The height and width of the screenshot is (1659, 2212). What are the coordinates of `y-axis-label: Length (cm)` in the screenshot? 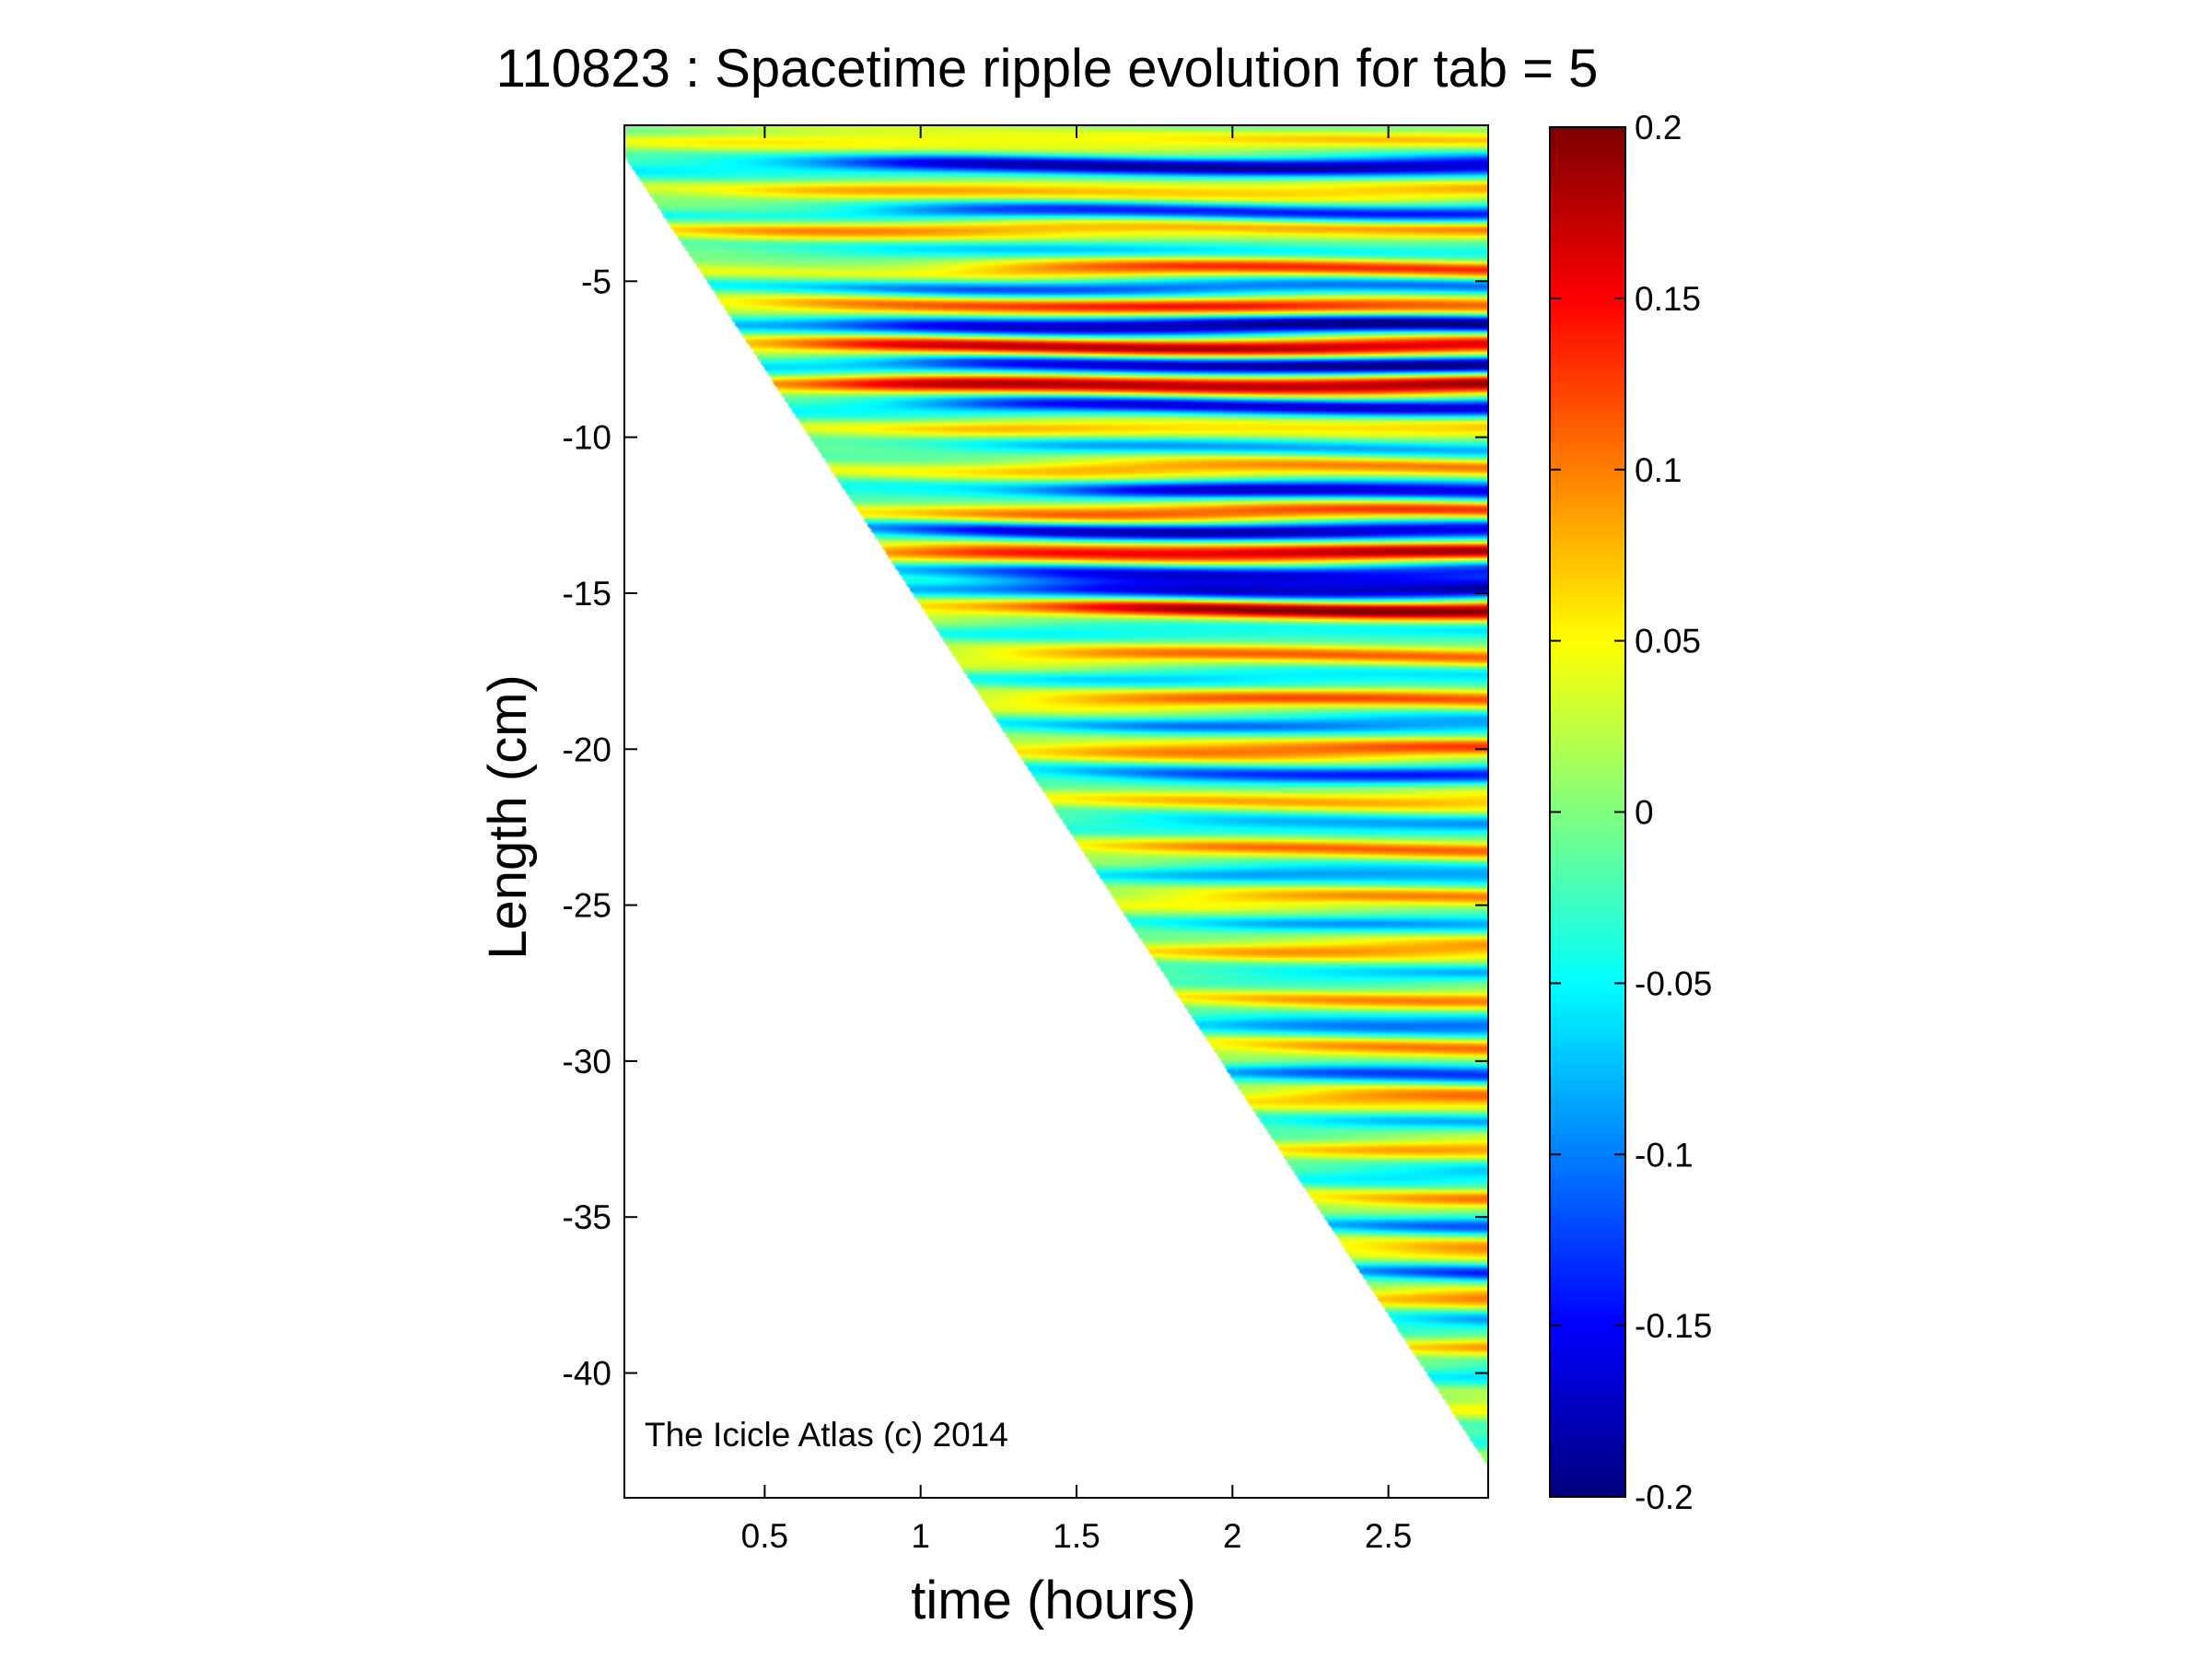 It's located at (508, 816).